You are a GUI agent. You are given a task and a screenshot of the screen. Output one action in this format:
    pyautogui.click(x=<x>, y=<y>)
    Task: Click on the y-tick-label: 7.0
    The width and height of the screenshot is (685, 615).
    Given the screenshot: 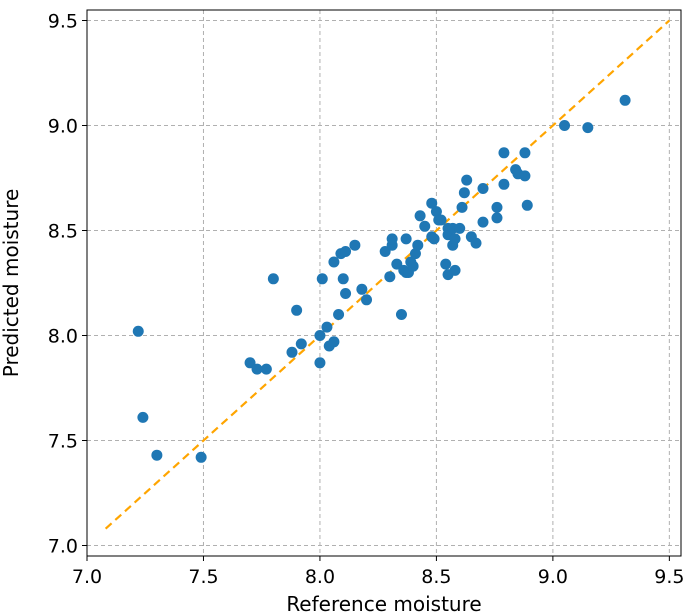 What is the action you would take?
    pyautogui.click(x=63, y=547)
    